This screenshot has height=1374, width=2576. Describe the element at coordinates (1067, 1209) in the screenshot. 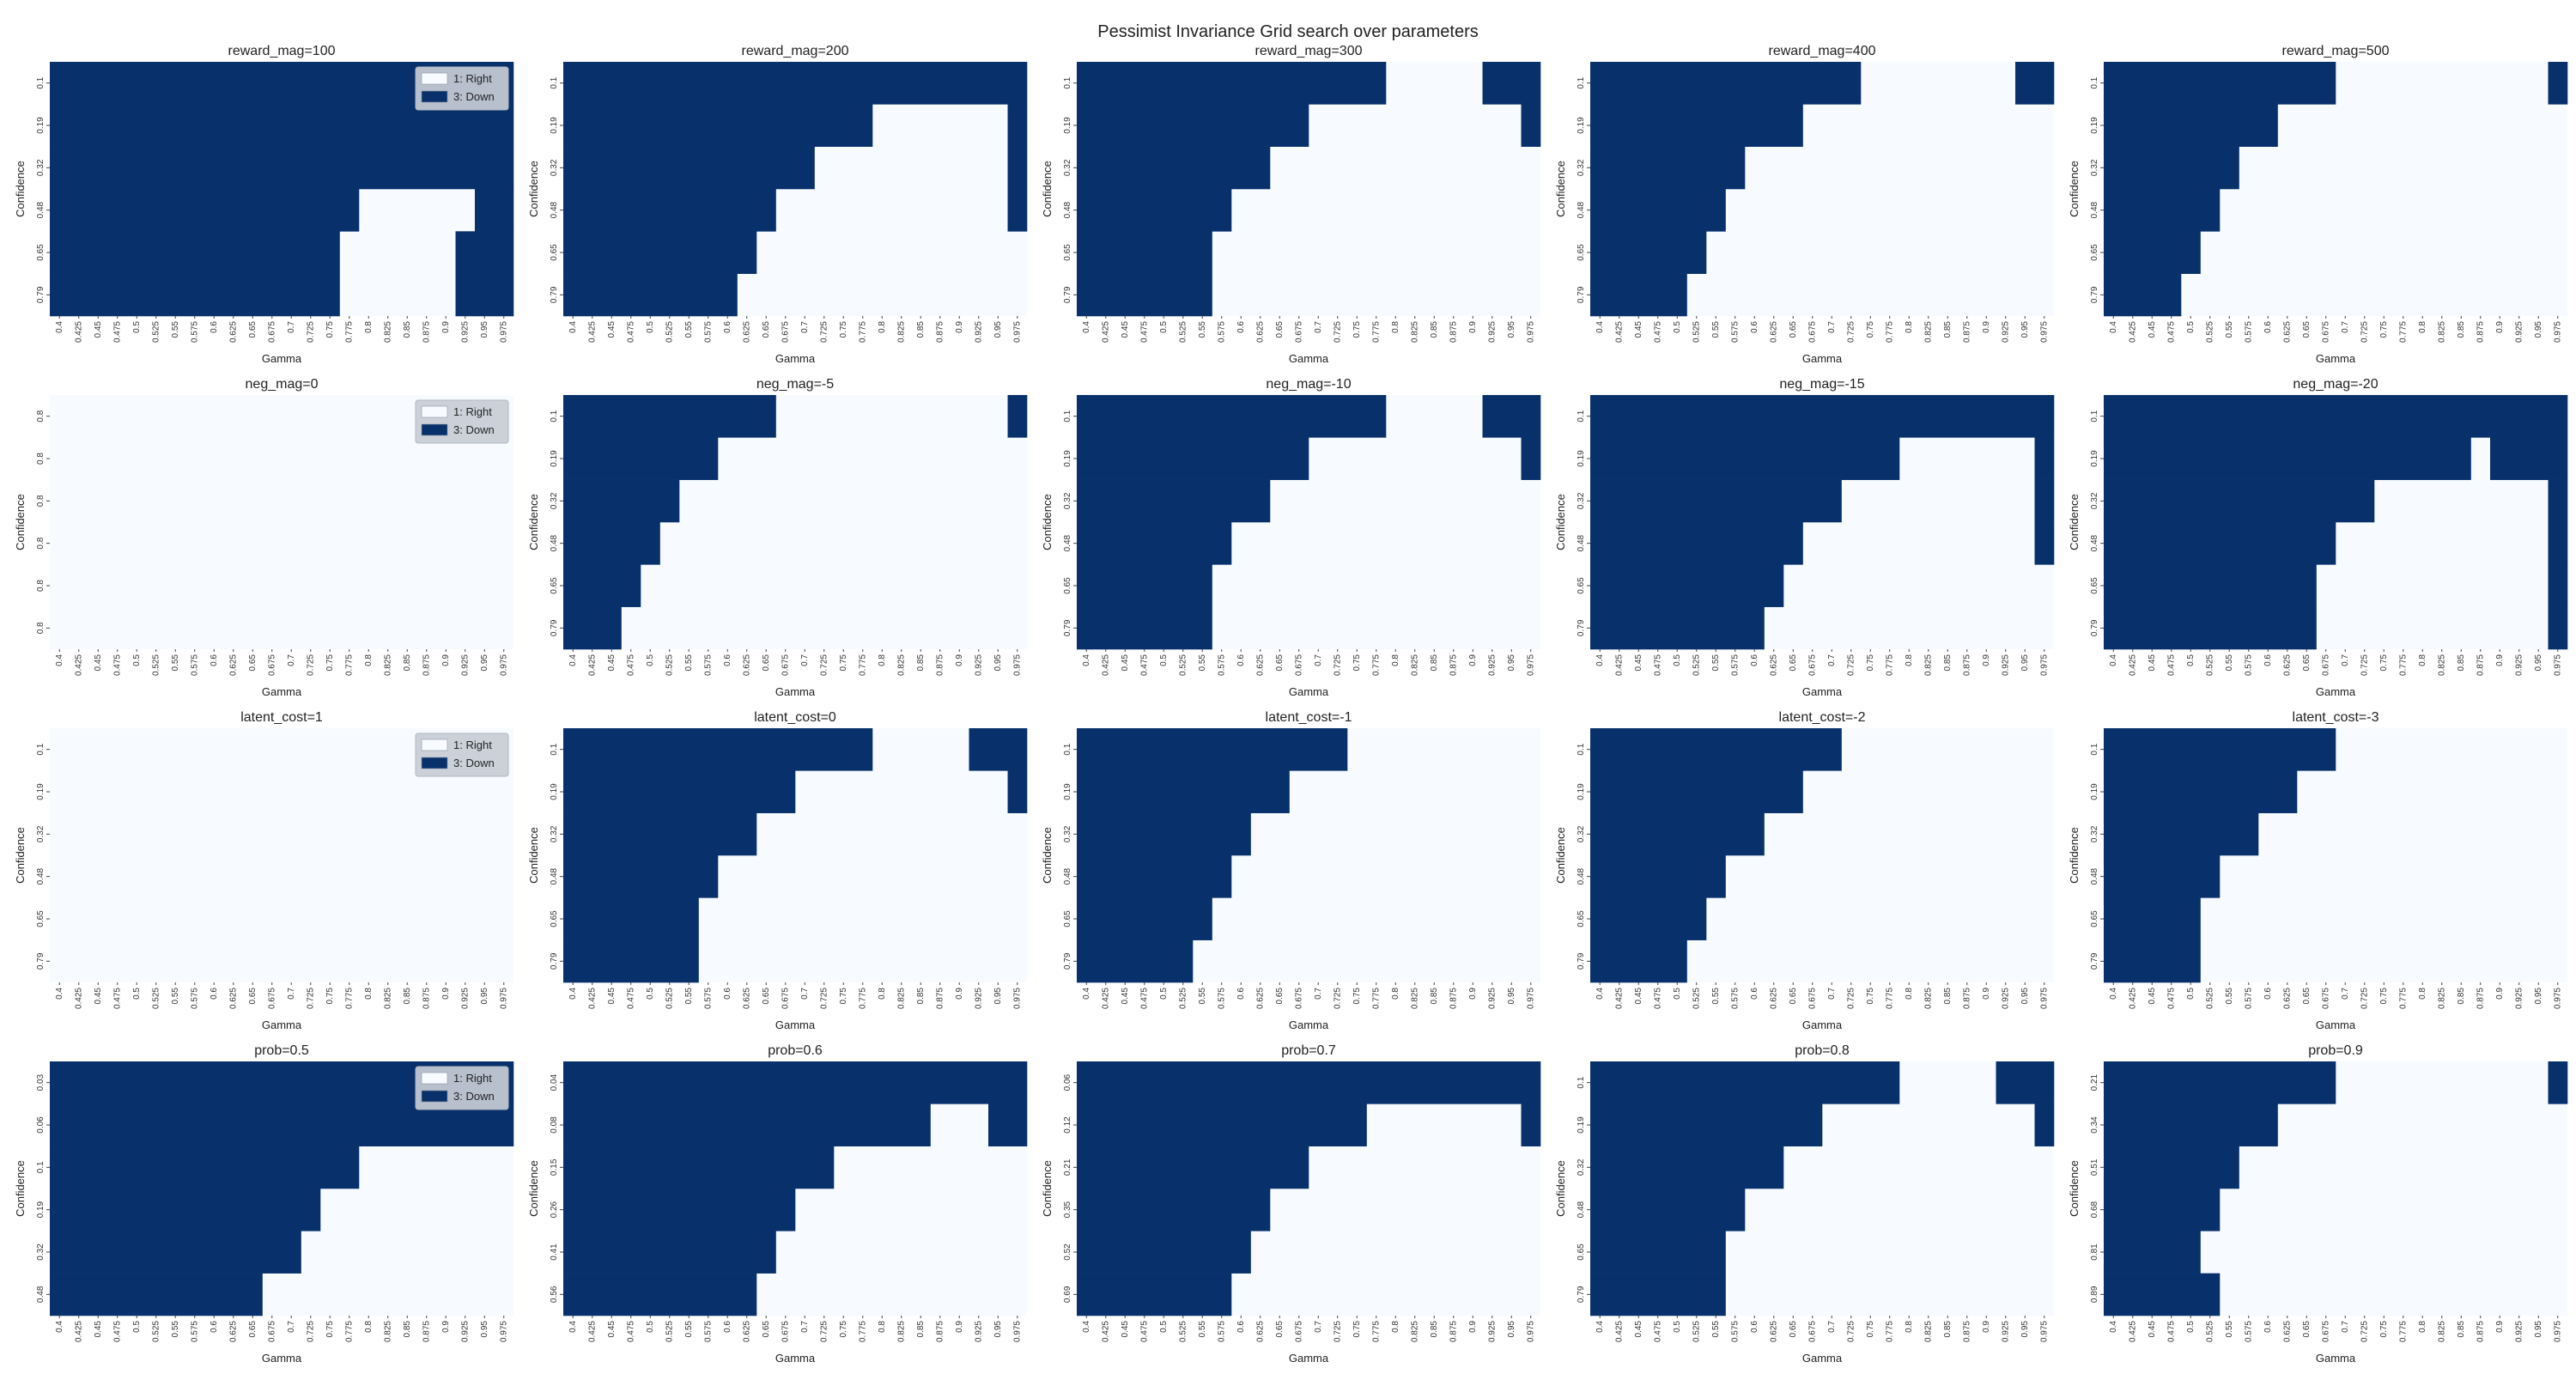

I see `y-tick-label: 0.35` at that location.